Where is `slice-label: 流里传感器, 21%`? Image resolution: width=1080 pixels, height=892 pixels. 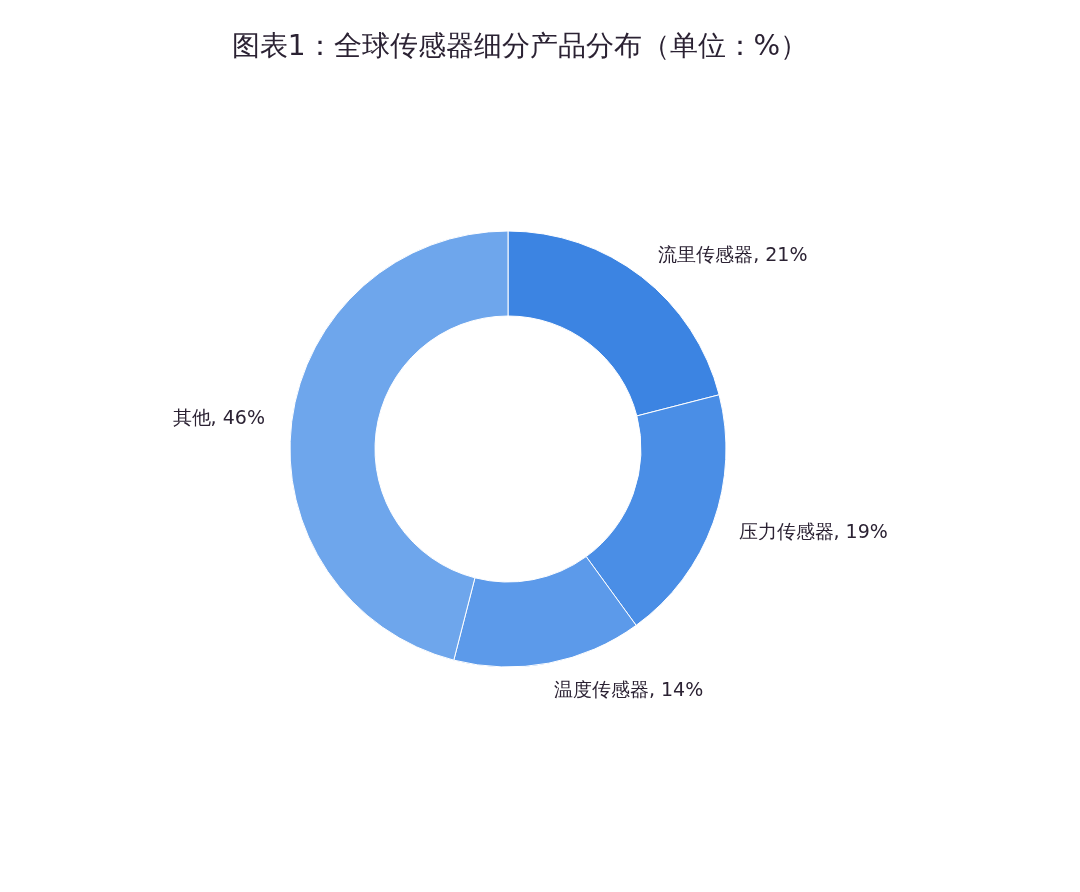 slice-label: 流里传感器, 21% is located at coordinates (733, 254).